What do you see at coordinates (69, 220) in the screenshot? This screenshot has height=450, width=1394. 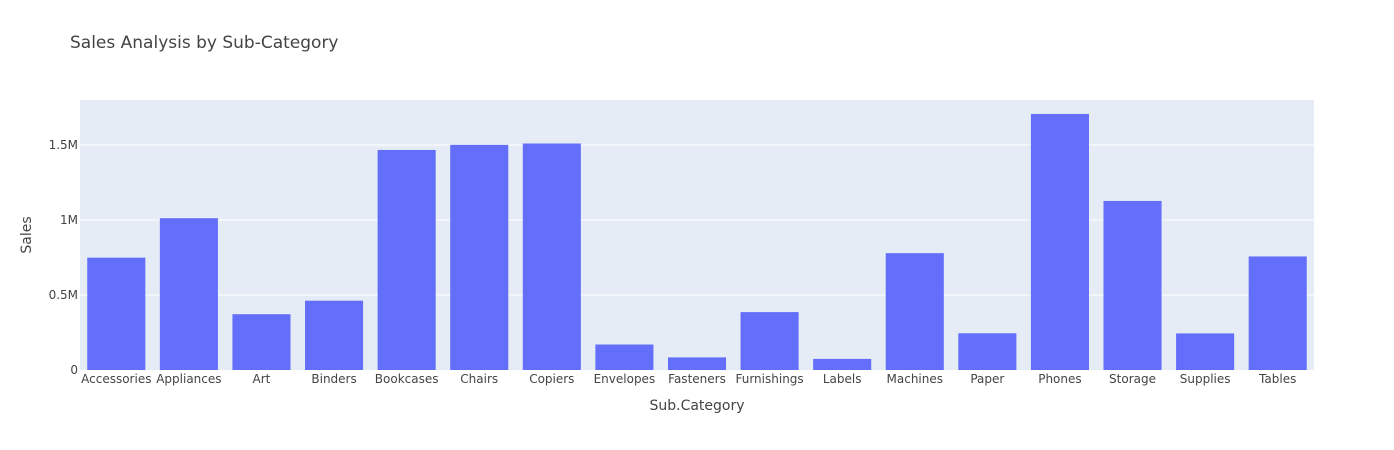 I see `y-tick-label: 1M` at bounding box center [69, 220].